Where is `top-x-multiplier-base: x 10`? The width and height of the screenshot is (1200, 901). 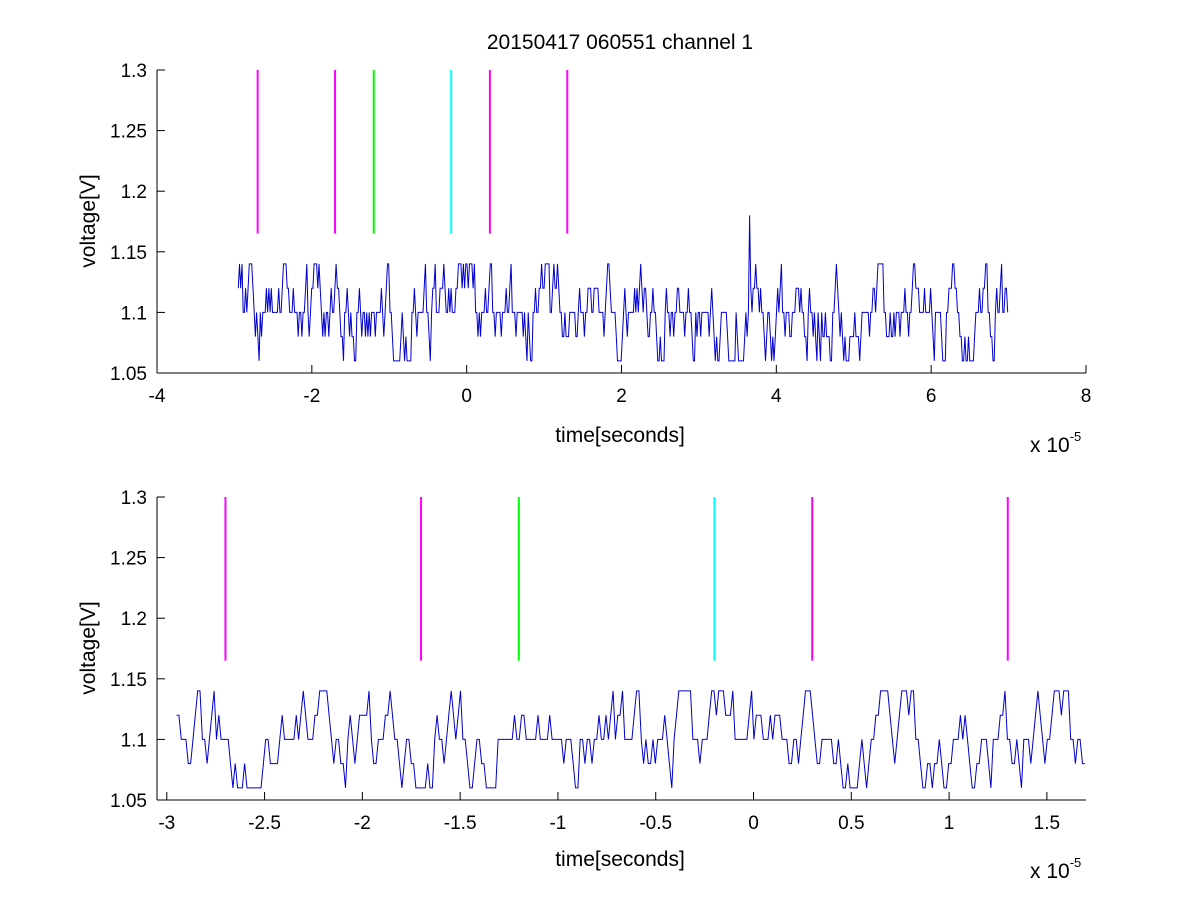
top-x-multiplier-base: x 10 is located at coordinates (1050, 445).